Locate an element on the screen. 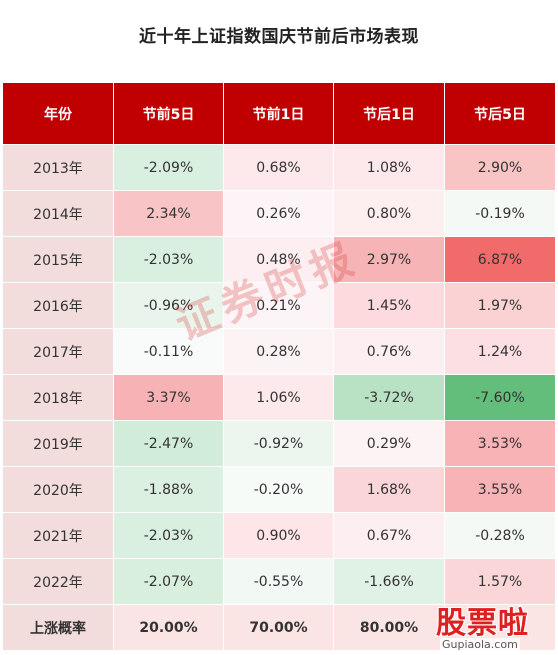  value-cell-pre-1d: 0.68% is located at coordinates (278, 167).